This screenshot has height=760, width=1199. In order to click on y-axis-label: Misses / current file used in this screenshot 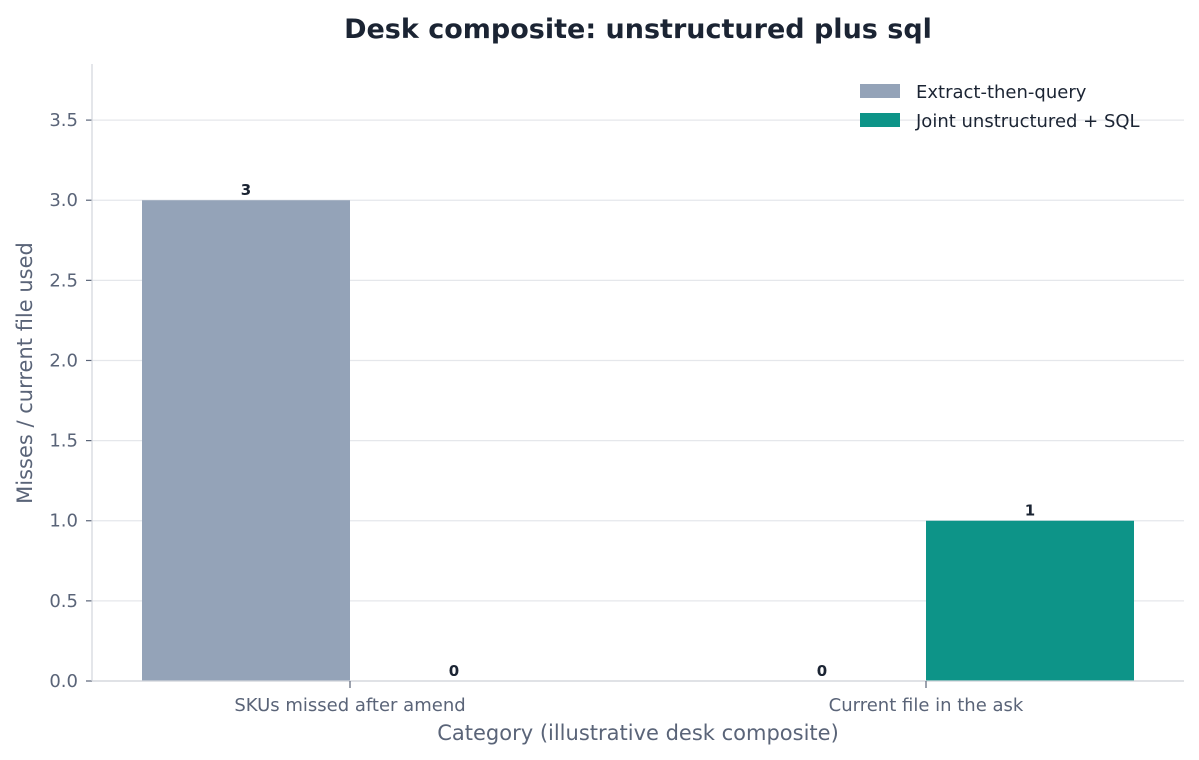, I will do `click(25, 373)`.